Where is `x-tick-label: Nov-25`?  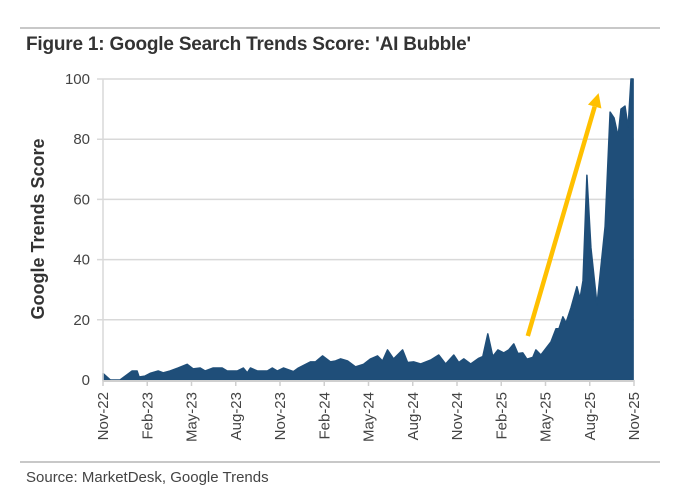 x-tick-label: Nov-25 is located at coordinates (634, 416).